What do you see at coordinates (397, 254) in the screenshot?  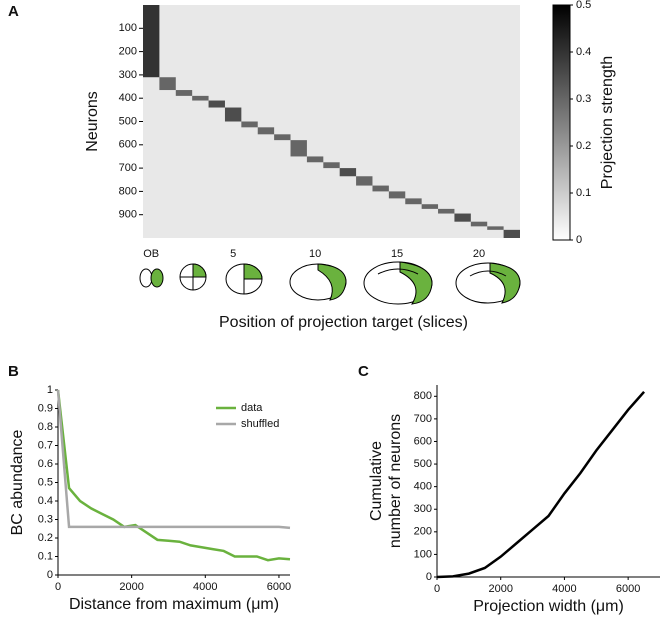 I see `x-tick-label: 15` at bounding box center [397, 254].